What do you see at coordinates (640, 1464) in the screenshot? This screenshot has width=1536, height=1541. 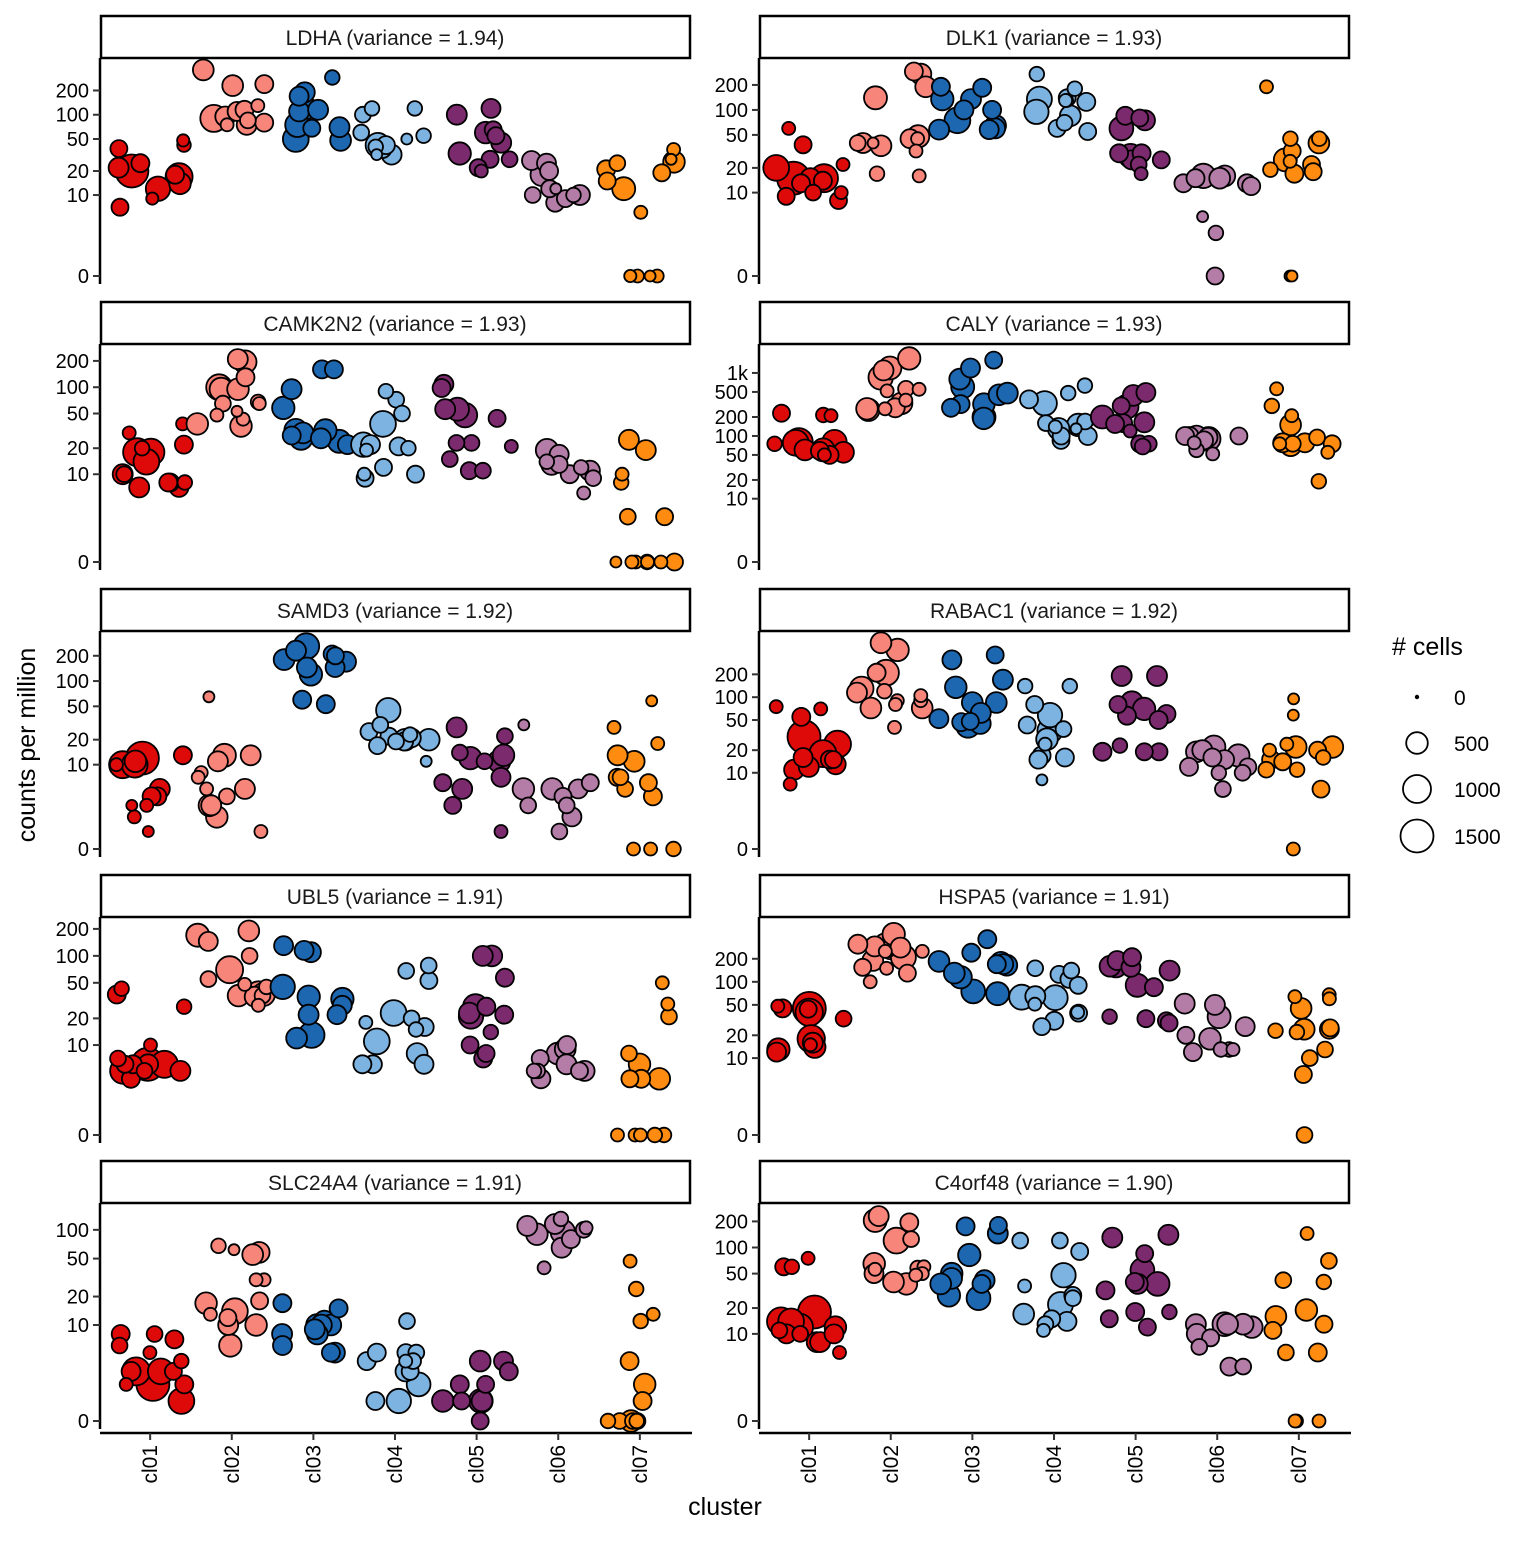 I see `x-tick-label: cl07` at bounding box center [640, 1464].